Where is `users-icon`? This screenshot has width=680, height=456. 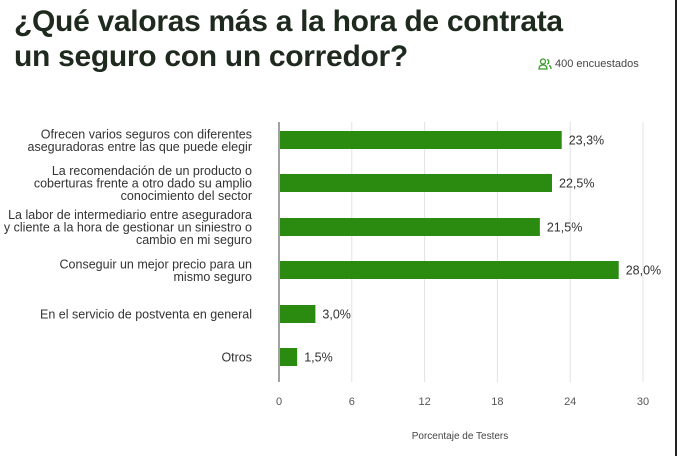 users-icon is located at coordinates (545, 64).